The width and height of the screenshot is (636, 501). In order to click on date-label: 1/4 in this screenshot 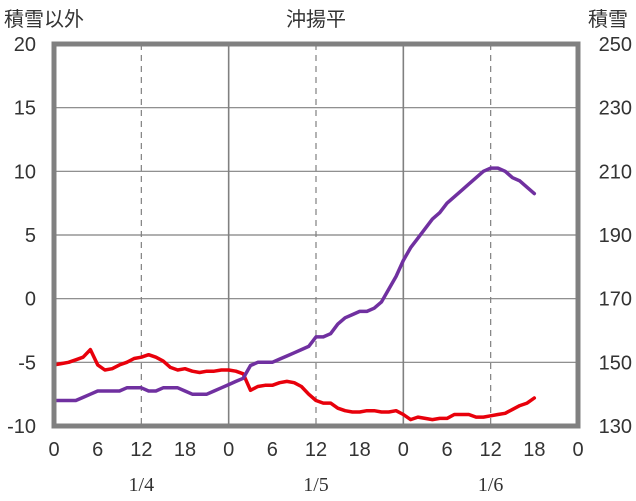, I will do `click(142, 485)`.